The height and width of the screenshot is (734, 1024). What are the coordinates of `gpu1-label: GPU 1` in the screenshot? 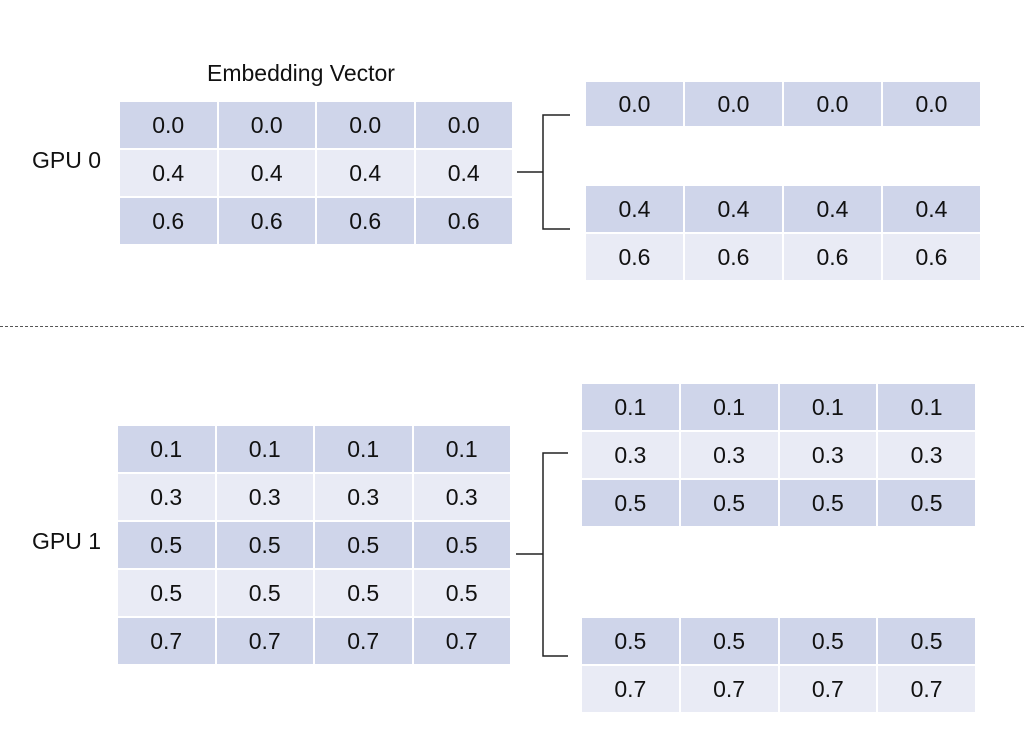 It's located at (67, 541).